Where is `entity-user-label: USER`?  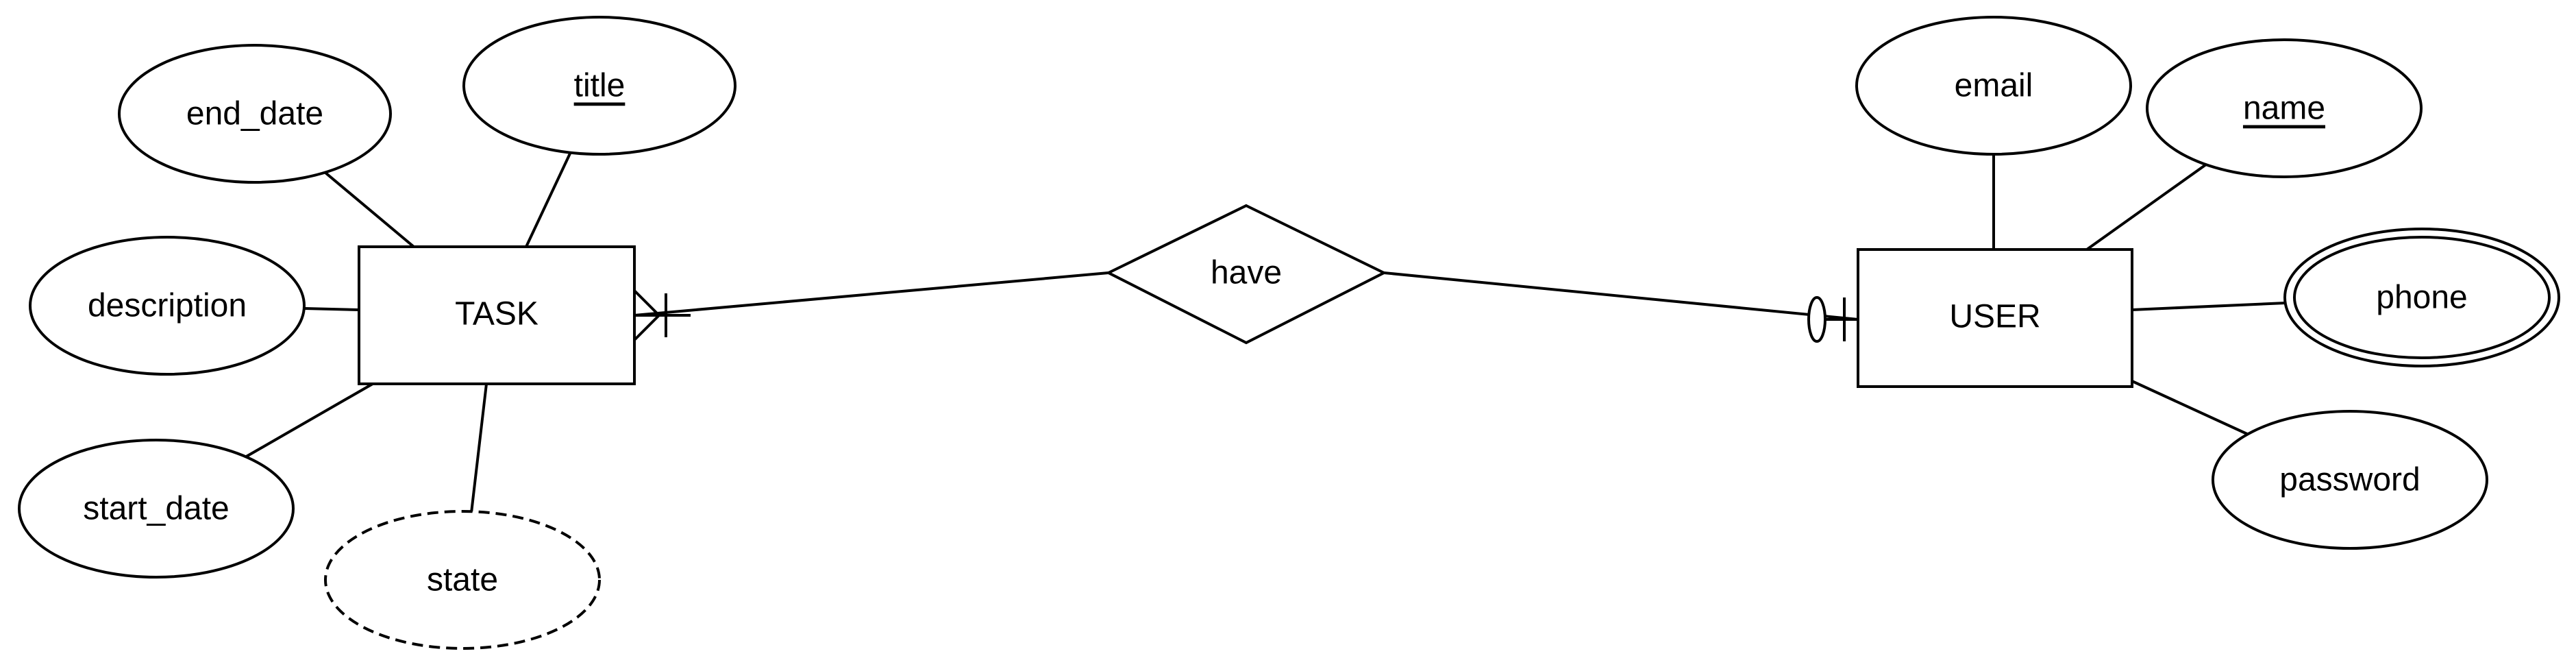
entity-user-label: USER is located at coordinates (1994, 317).